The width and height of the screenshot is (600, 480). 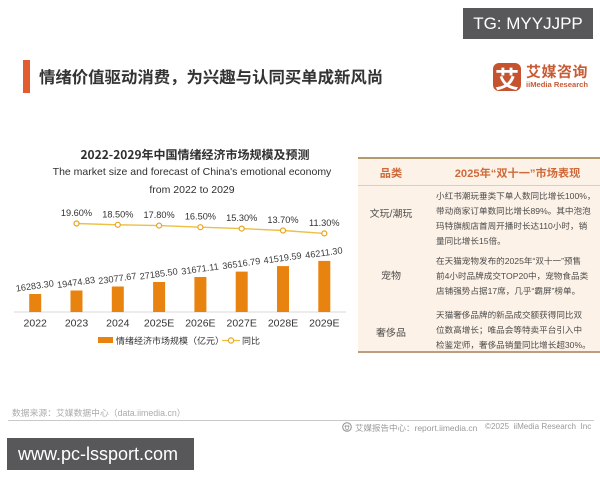 What do you see at coordinates (158, 273) in the screenshot?
I see `svg-text: 27185.50` at bounding box center [158, 273].